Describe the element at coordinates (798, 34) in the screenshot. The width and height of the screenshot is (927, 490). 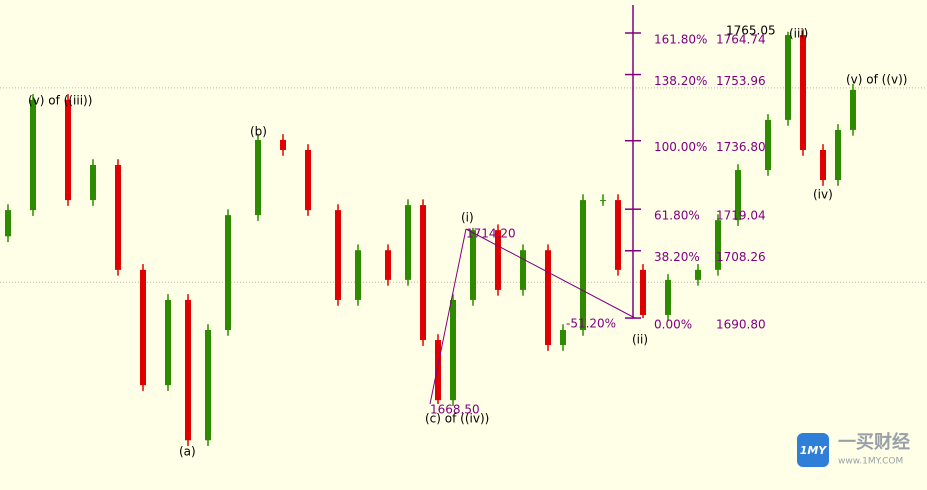
I see `annotation: (iii)` at that location.